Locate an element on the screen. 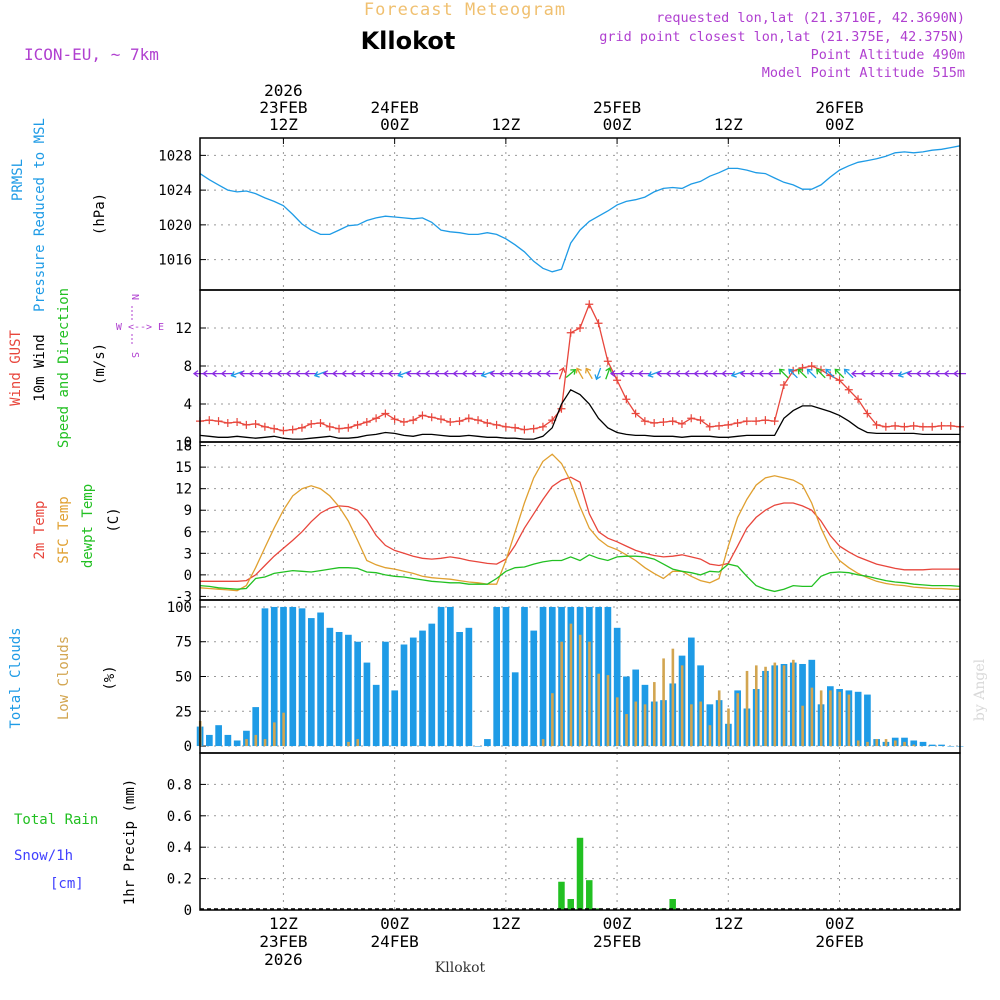  ytick-label-temp: 18 is located at coordinates (183, 447).